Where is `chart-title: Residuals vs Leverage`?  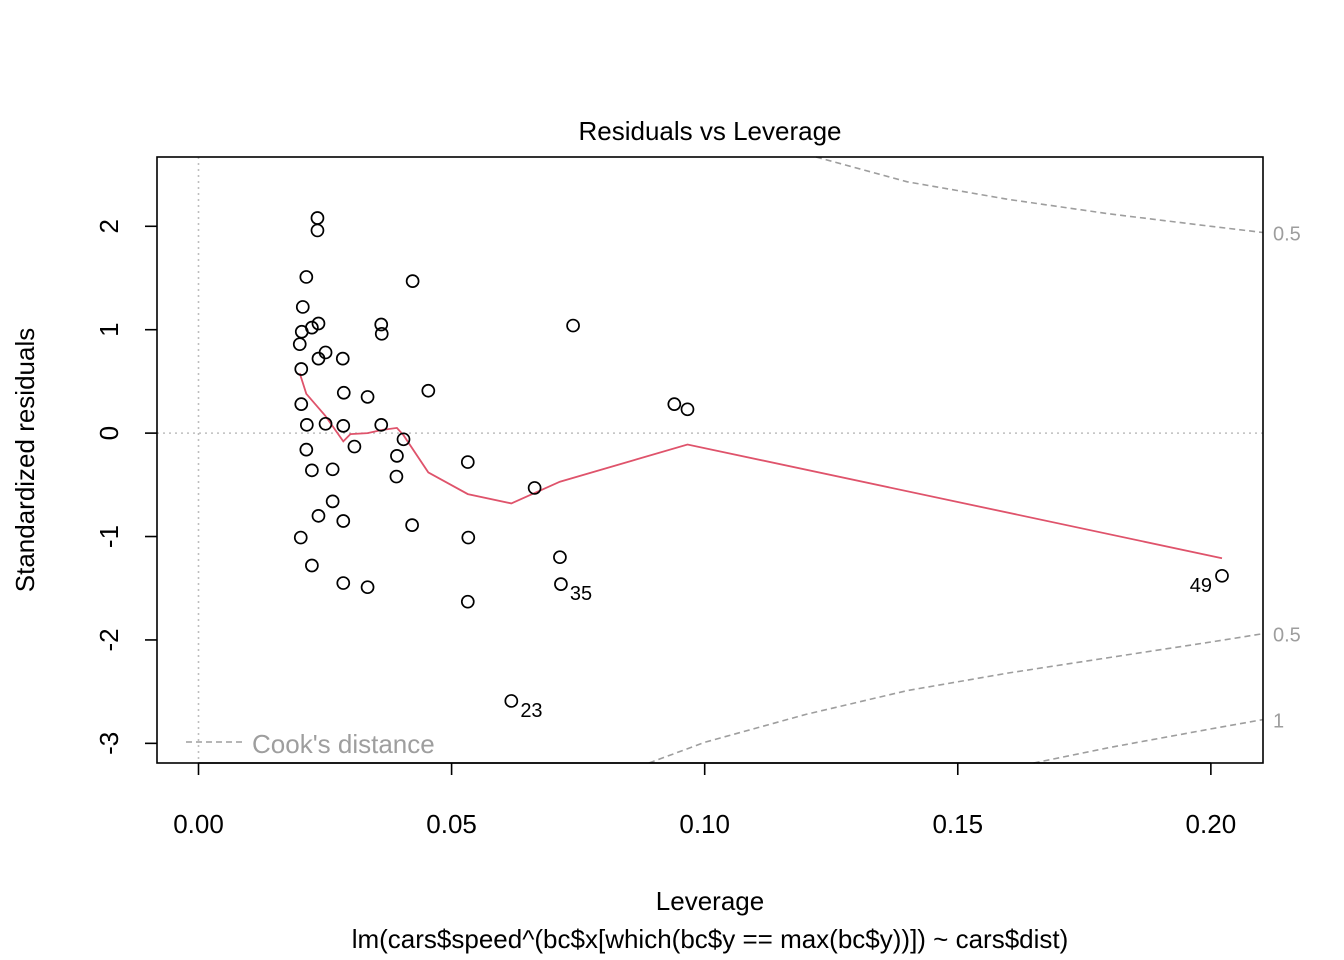
chart-title: Residuals vs Leverage is located at coordinates (709, 131).